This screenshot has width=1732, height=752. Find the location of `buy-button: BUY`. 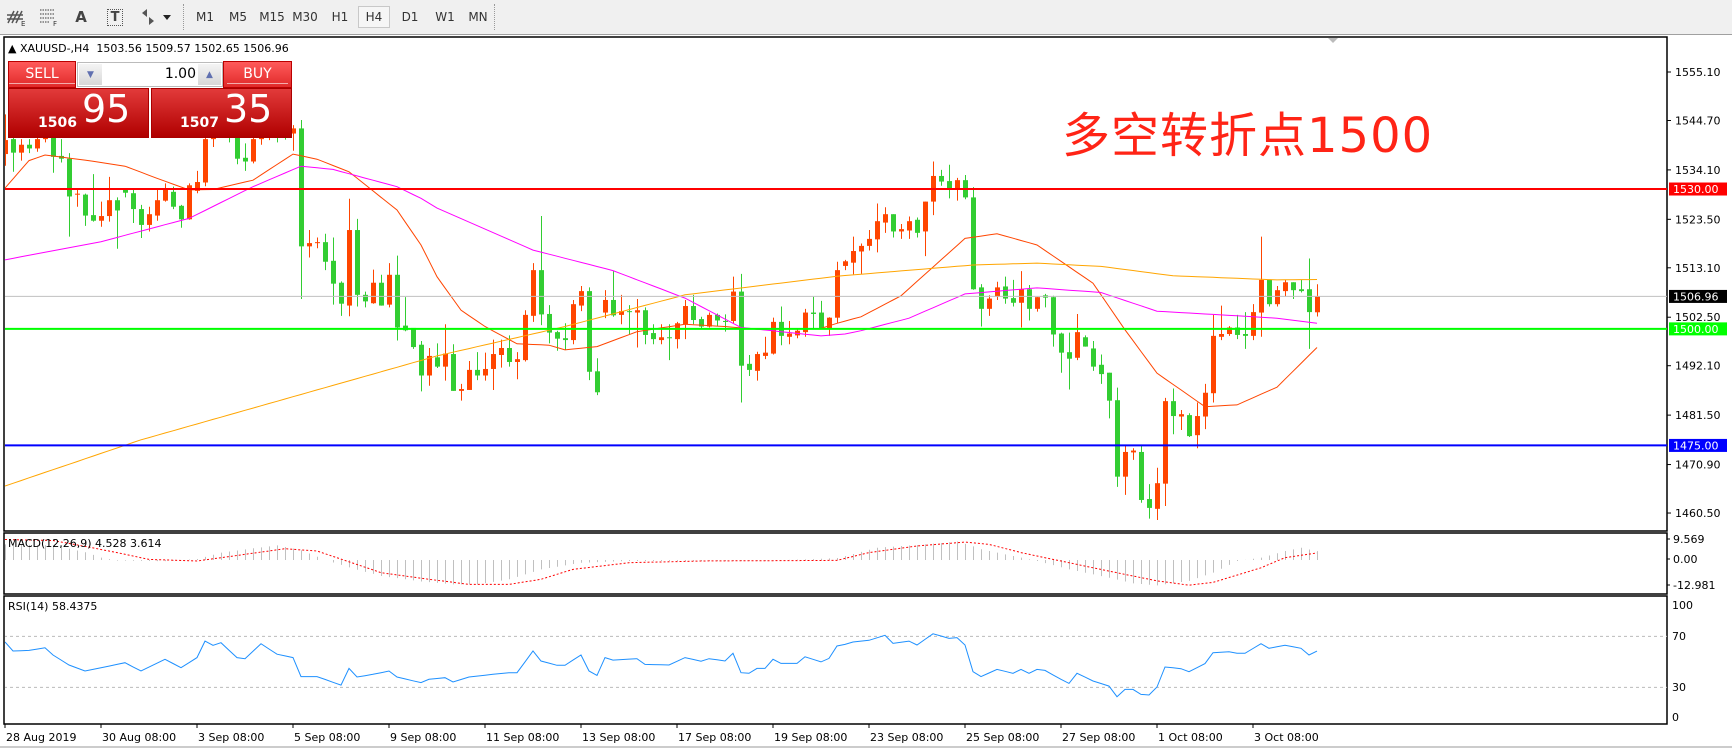

buy-button: BUY is located at coordinates (257, 74).